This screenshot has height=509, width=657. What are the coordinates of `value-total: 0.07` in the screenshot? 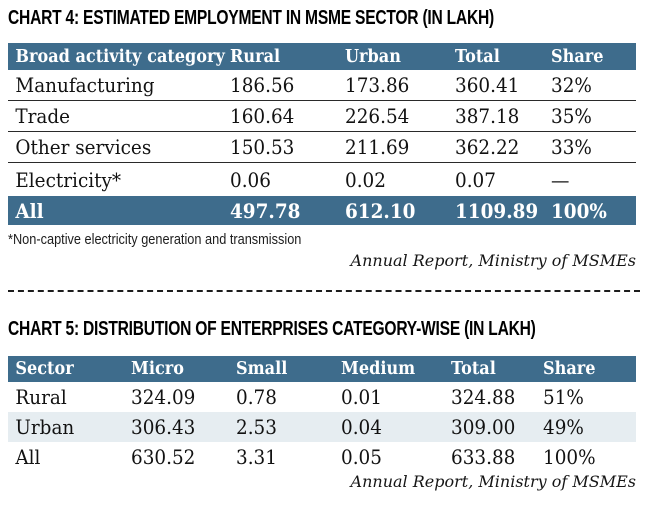 It's located at (475, 179).